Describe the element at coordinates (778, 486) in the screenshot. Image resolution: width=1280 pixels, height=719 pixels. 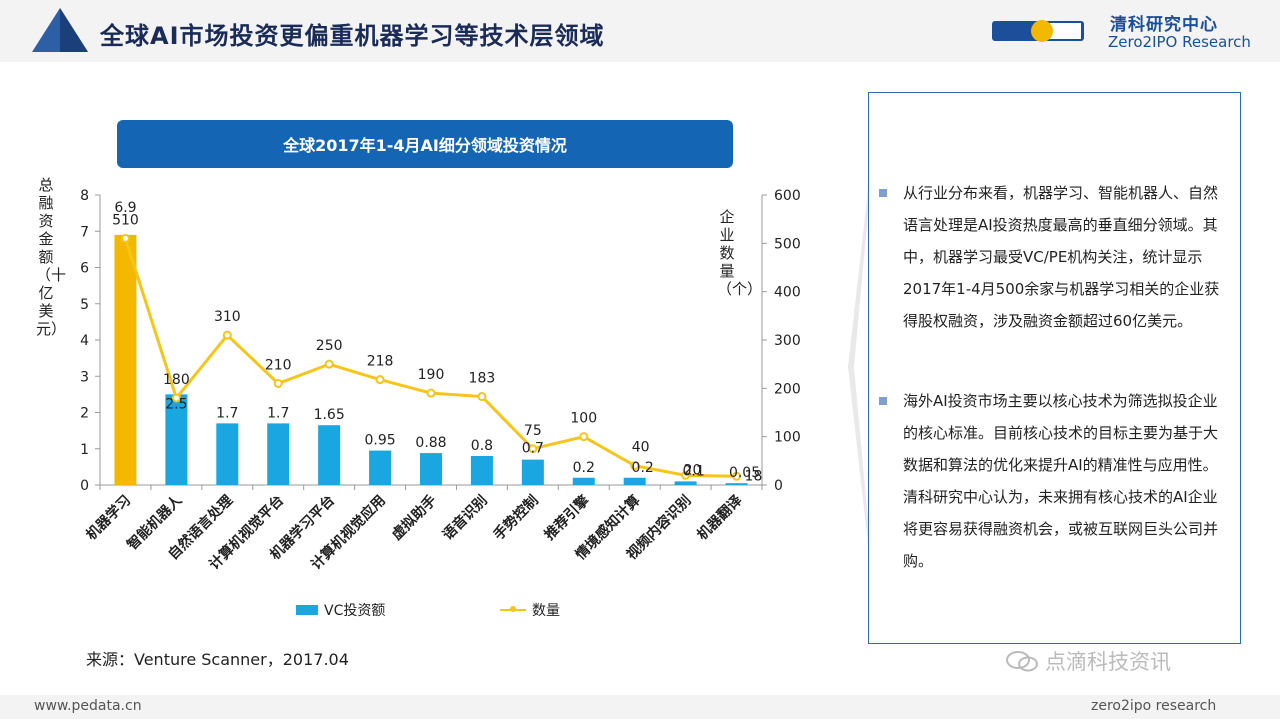
I see `right-tick-label: 0` at that location.